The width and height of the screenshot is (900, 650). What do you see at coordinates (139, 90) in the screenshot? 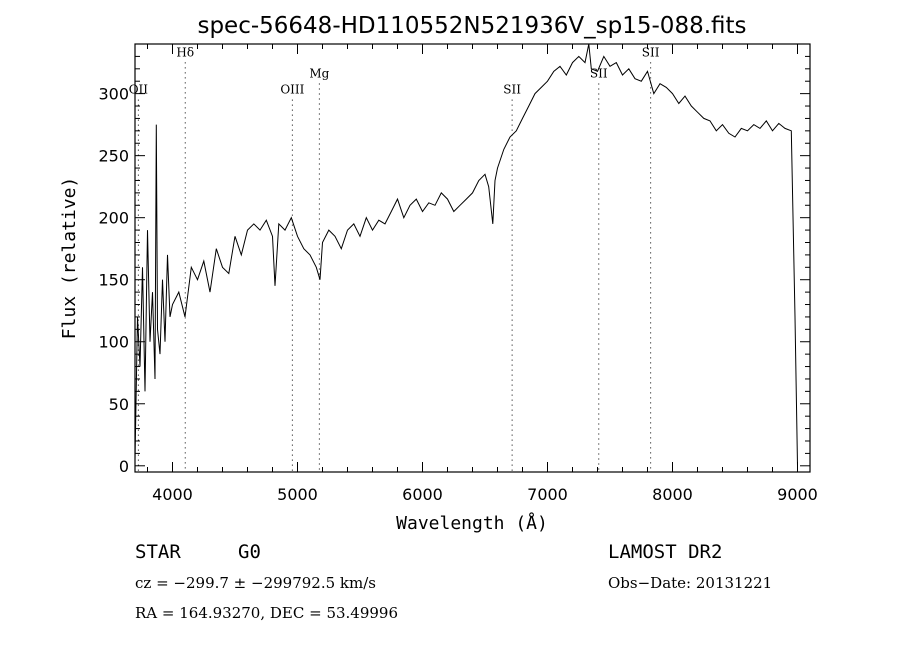
I see `spectral-line-label: OII` at bounding box center [139, 90].